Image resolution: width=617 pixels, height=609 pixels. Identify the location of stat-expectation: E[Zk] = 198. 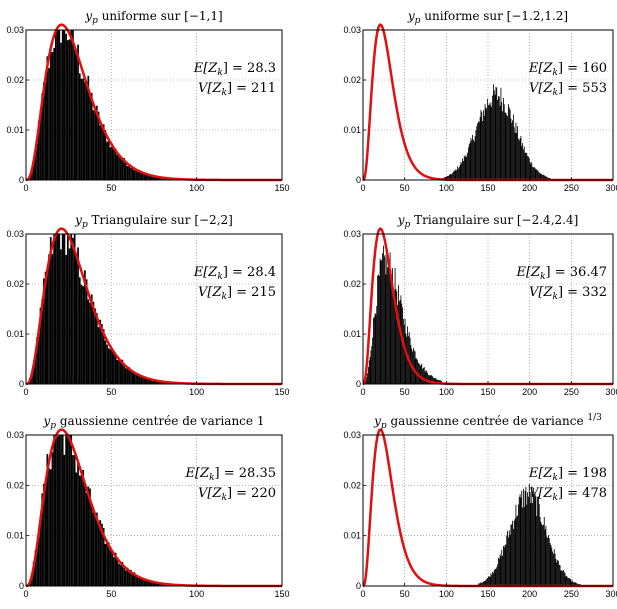
(567, 474).